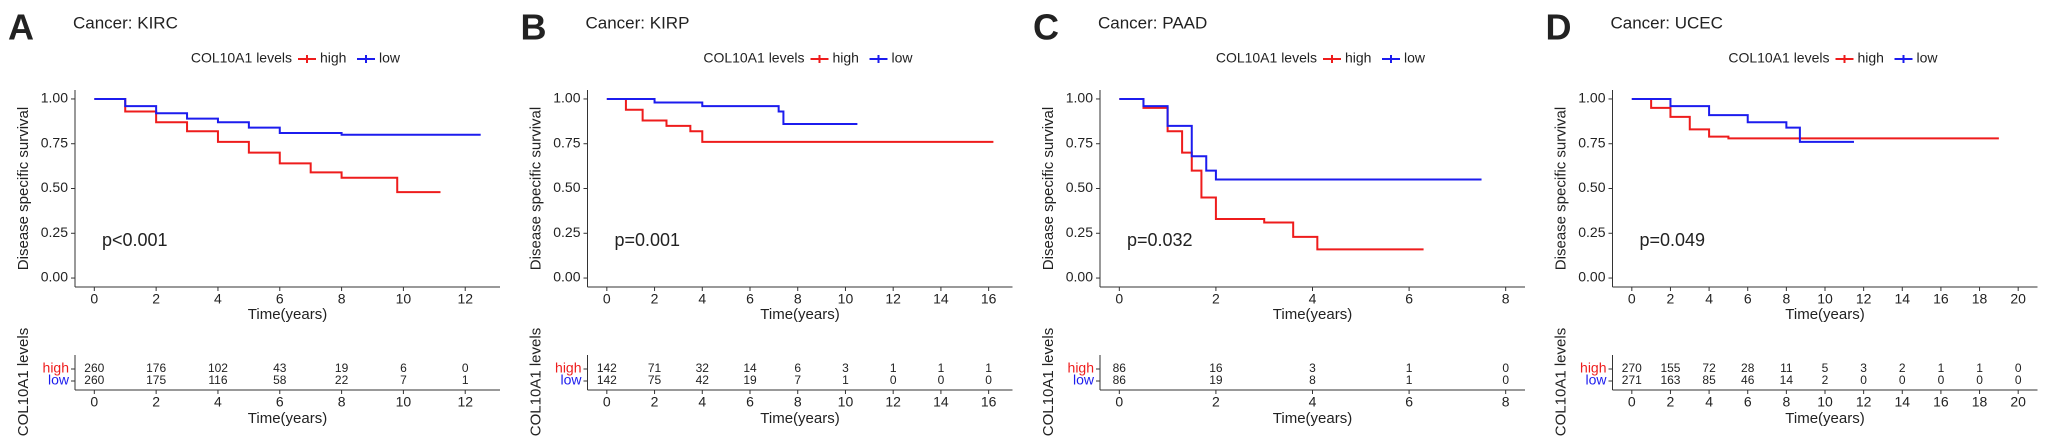 This screenshot has height=442, width=2050. I want to click on risk-x-tick-label: 0, so click(1632, 402).